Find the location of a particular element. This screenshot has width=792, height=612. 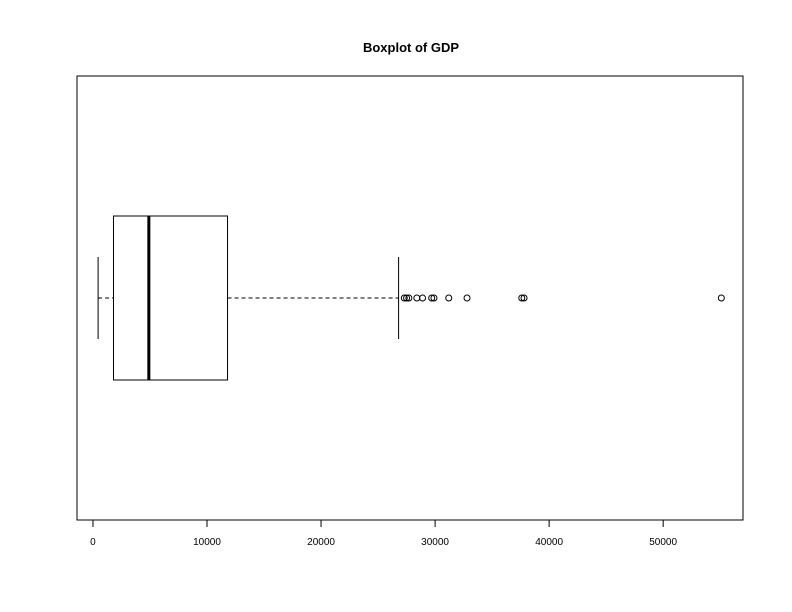

chart-title: Boxplot of GDP is located at coordinates (411, 47).